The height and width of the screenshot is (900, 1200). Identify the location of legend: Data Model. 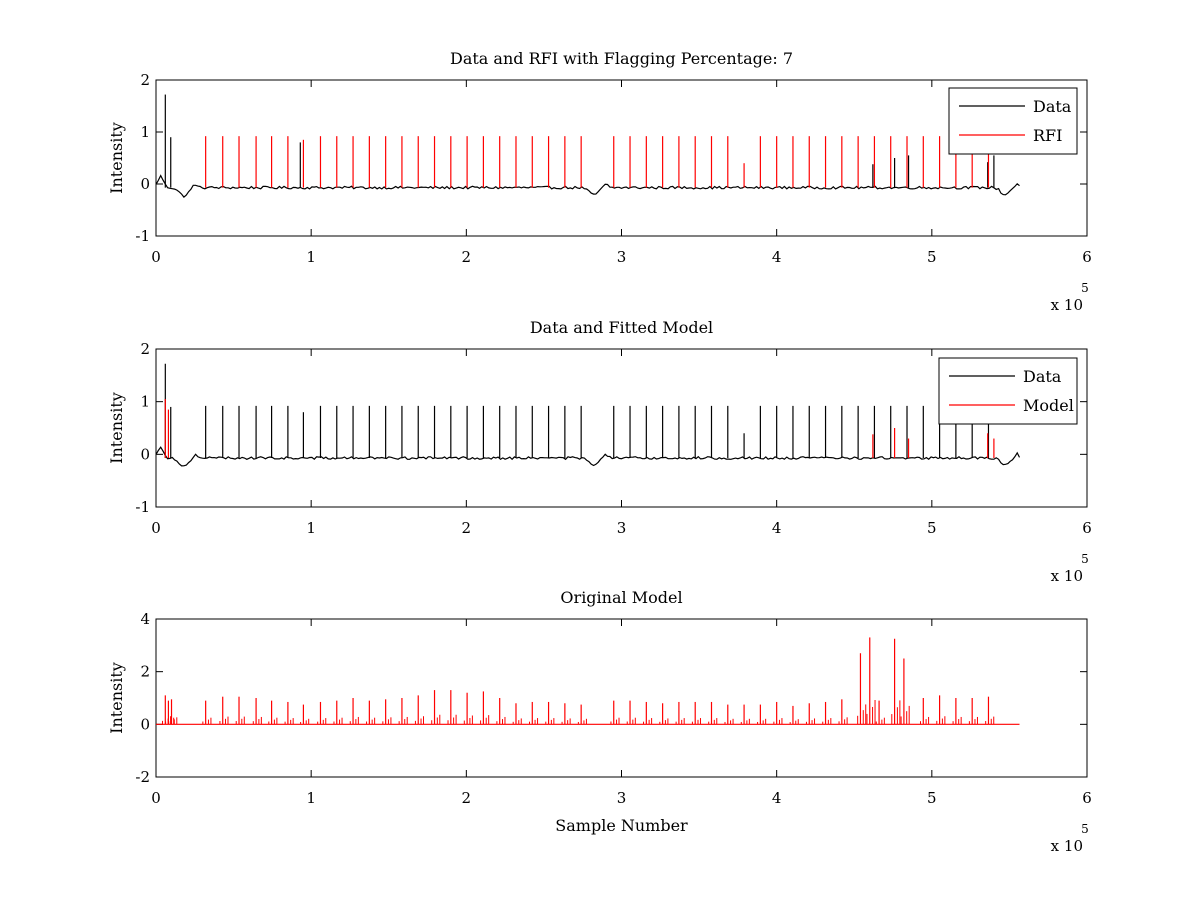
(1008, 391).